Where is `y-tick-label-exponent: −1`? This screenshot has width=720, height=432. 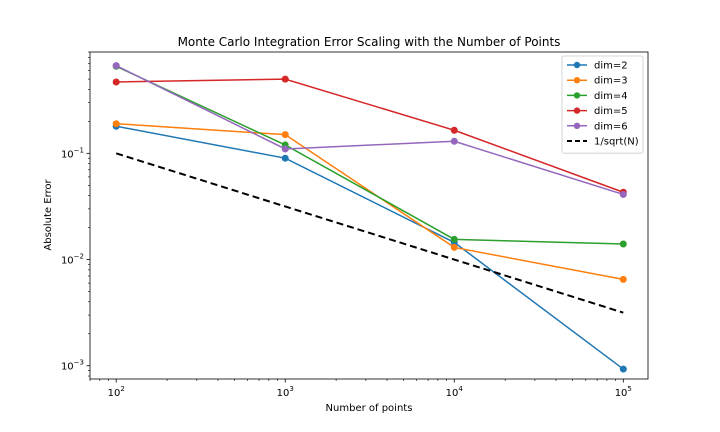 y-tick-label-exponent: −1 is located at coordinates (79, 150).